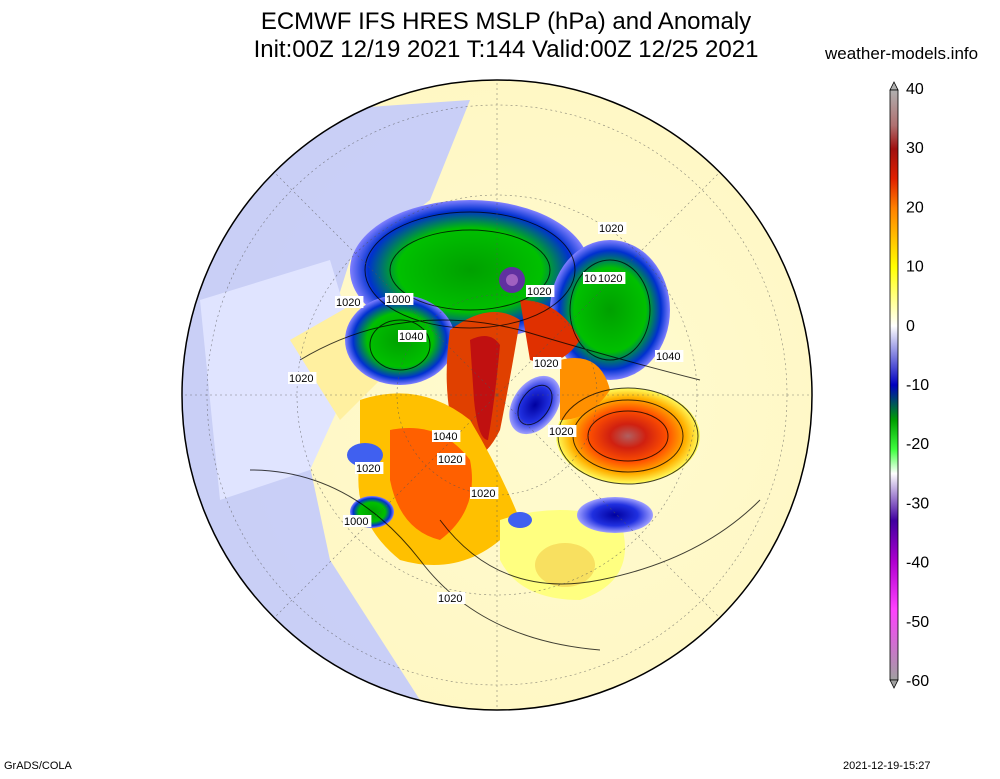 Image resolution: width=1000 pixels, height=779 pixels. I want to click on contour-label-1020-h-text: 1020, so click(368, 469).